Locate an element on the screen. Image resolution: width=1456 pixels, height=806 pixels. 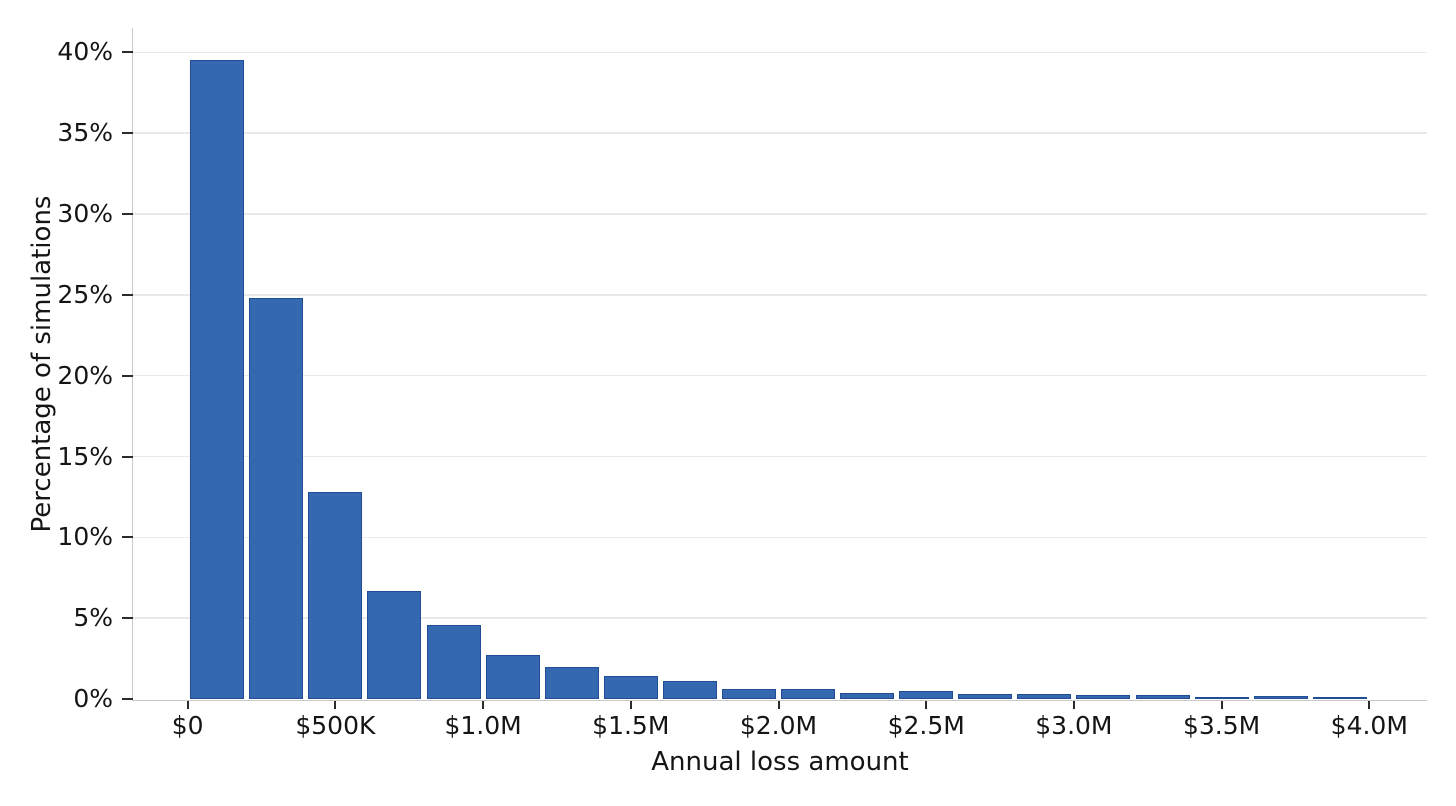
y-tick-label: 30% is located at coordinates (85, 213).